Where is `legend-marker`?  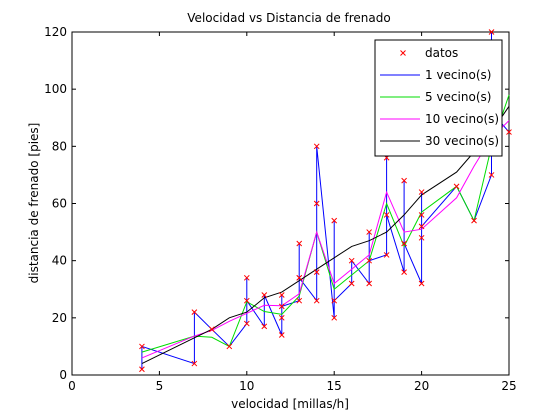 legend-marker is located at coordinates (403, 53).